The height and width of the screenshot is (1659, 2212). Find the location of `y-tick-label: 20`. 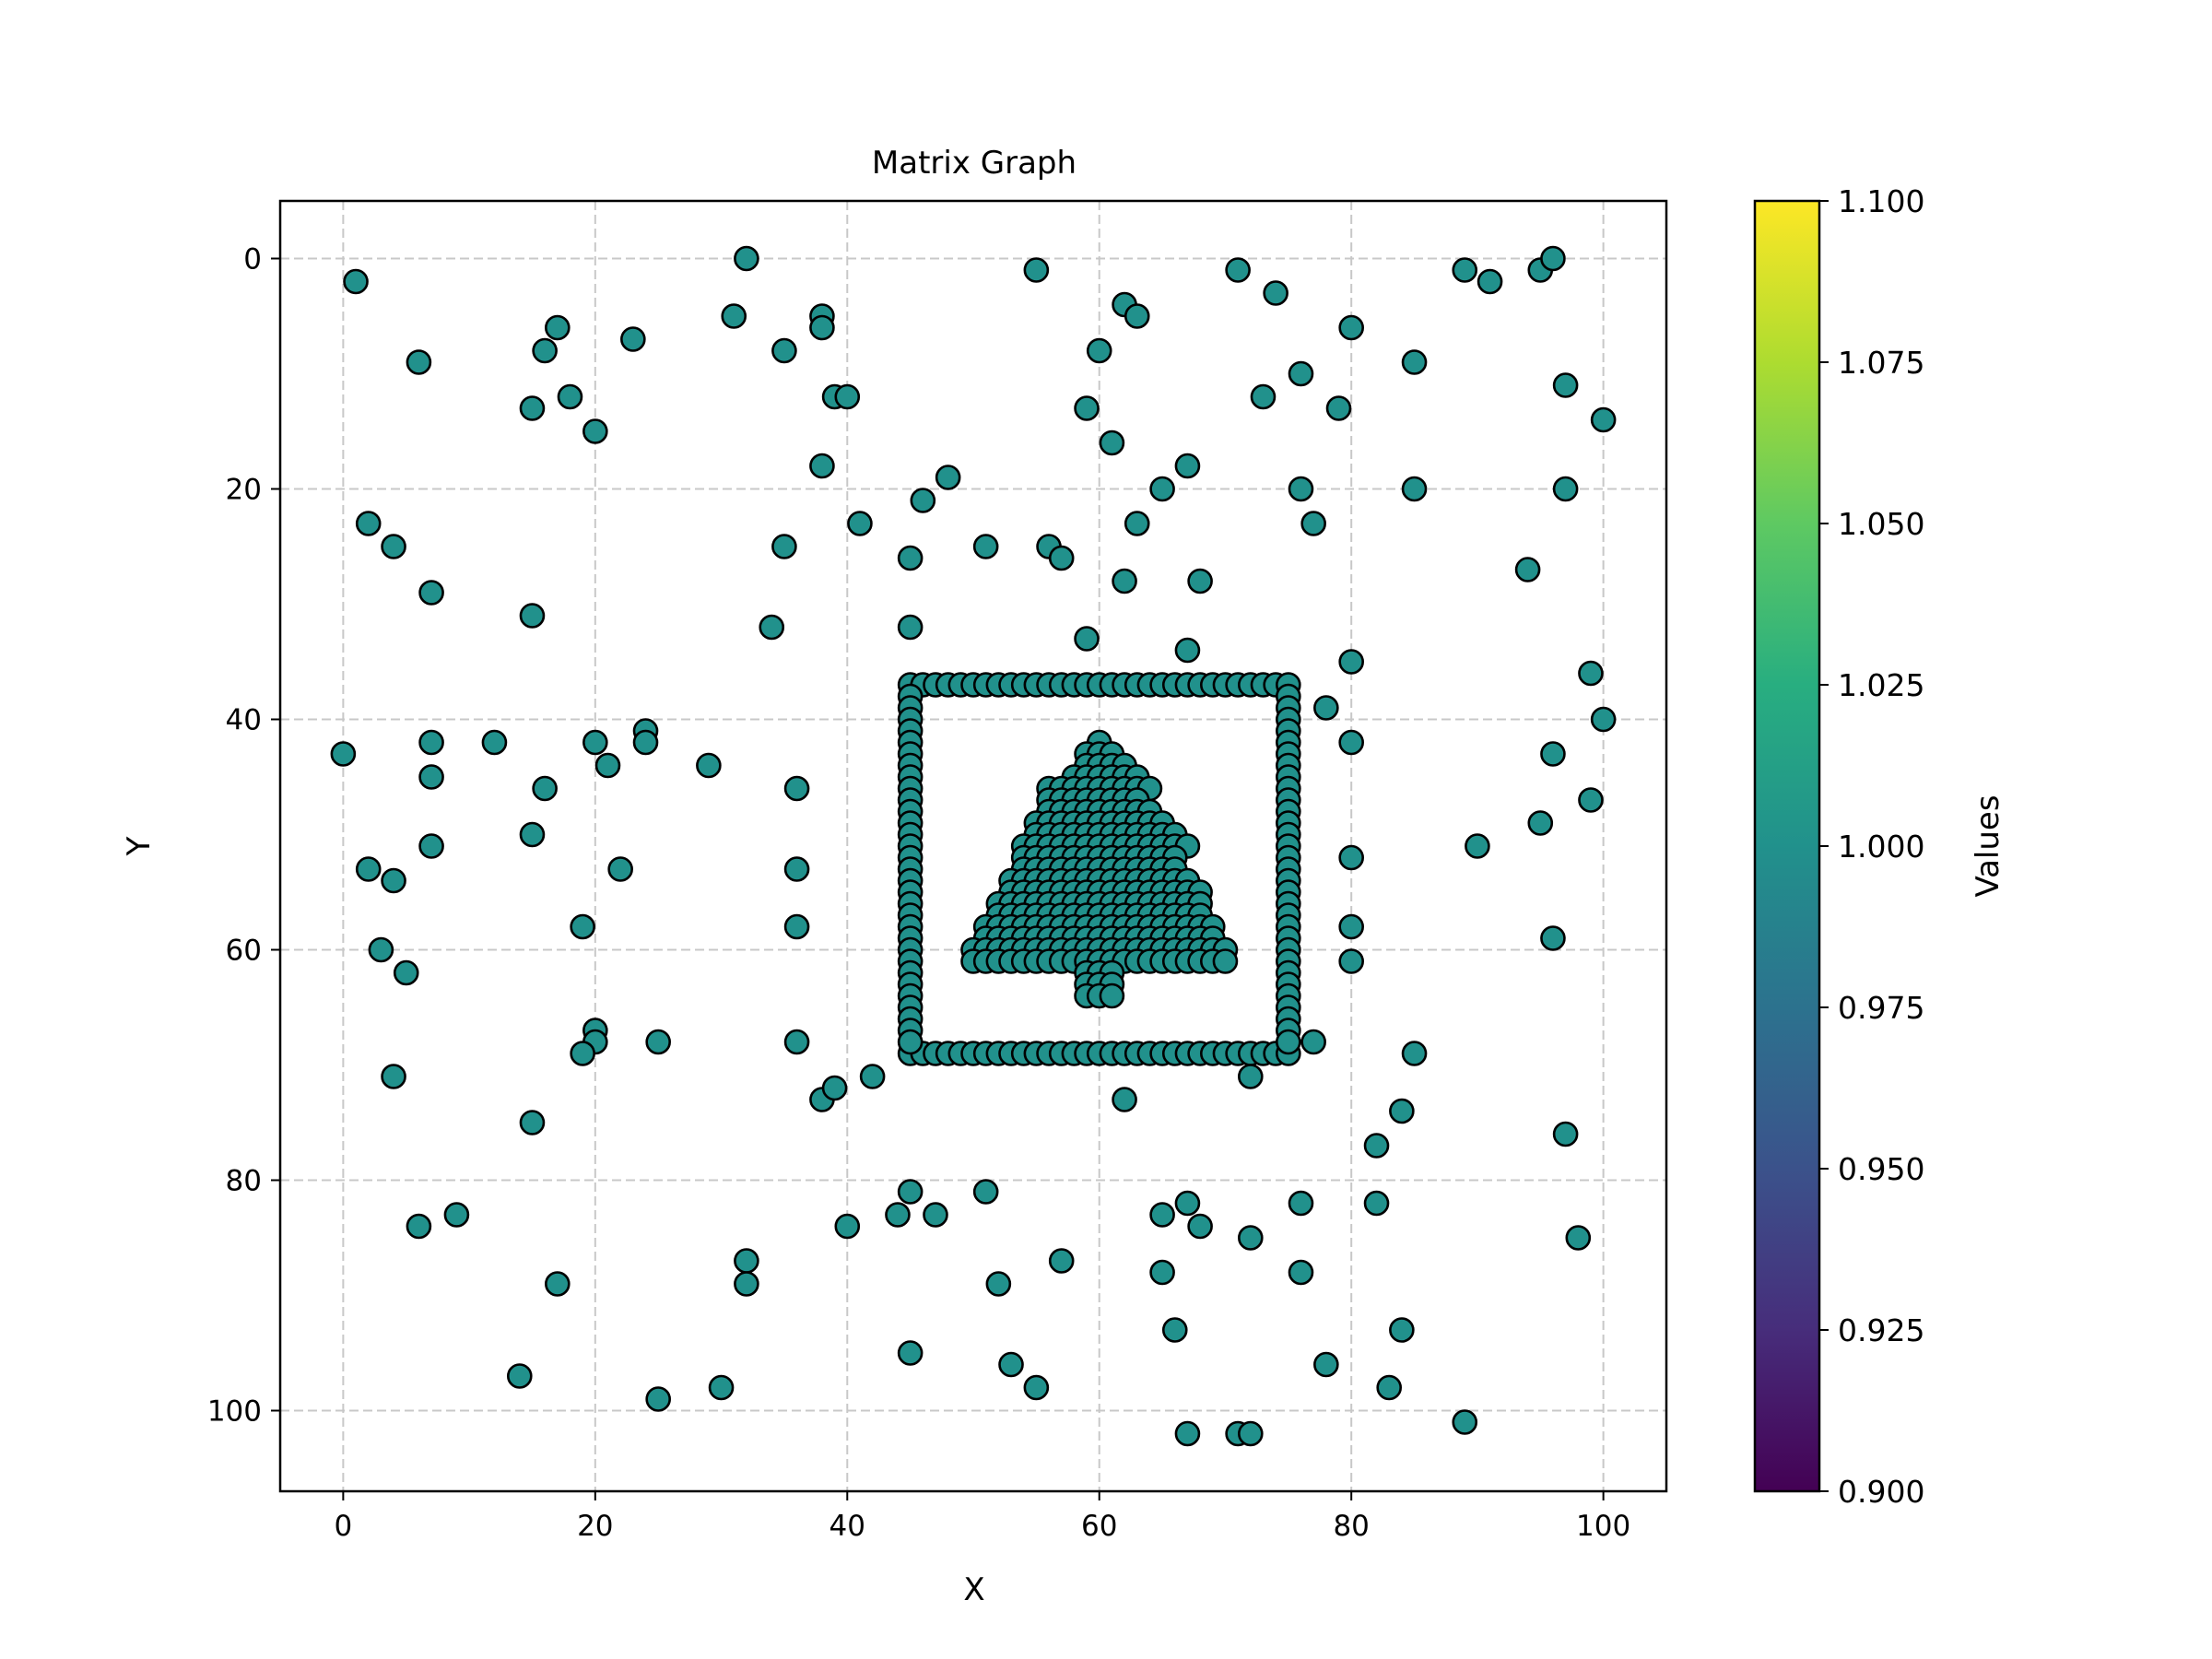

y-tick-label: 20 is located at coordinates (244, 490).